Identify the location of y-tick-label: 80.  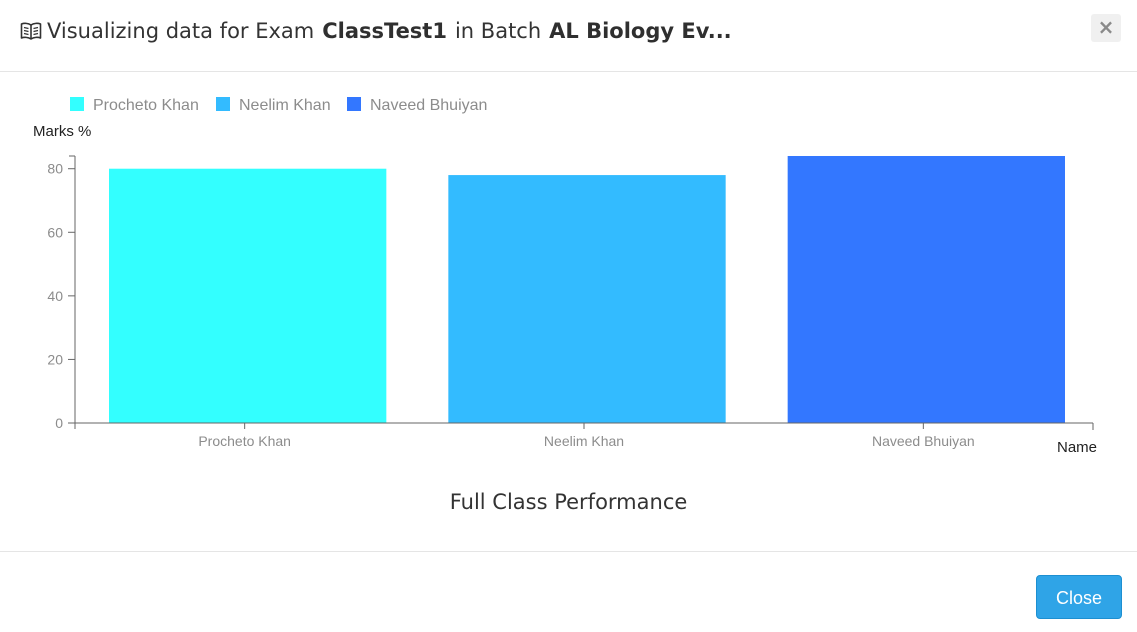
(55, 169).